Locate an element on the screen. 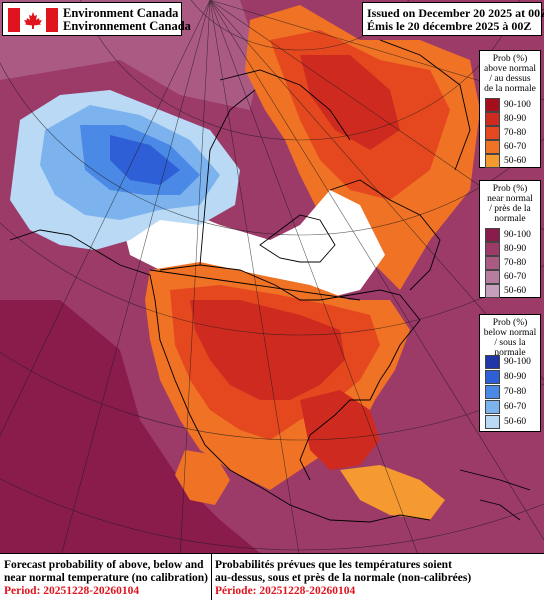 The image size is (544, 600). legend-below-row: 80-90 is located at coordinates (513, 377).